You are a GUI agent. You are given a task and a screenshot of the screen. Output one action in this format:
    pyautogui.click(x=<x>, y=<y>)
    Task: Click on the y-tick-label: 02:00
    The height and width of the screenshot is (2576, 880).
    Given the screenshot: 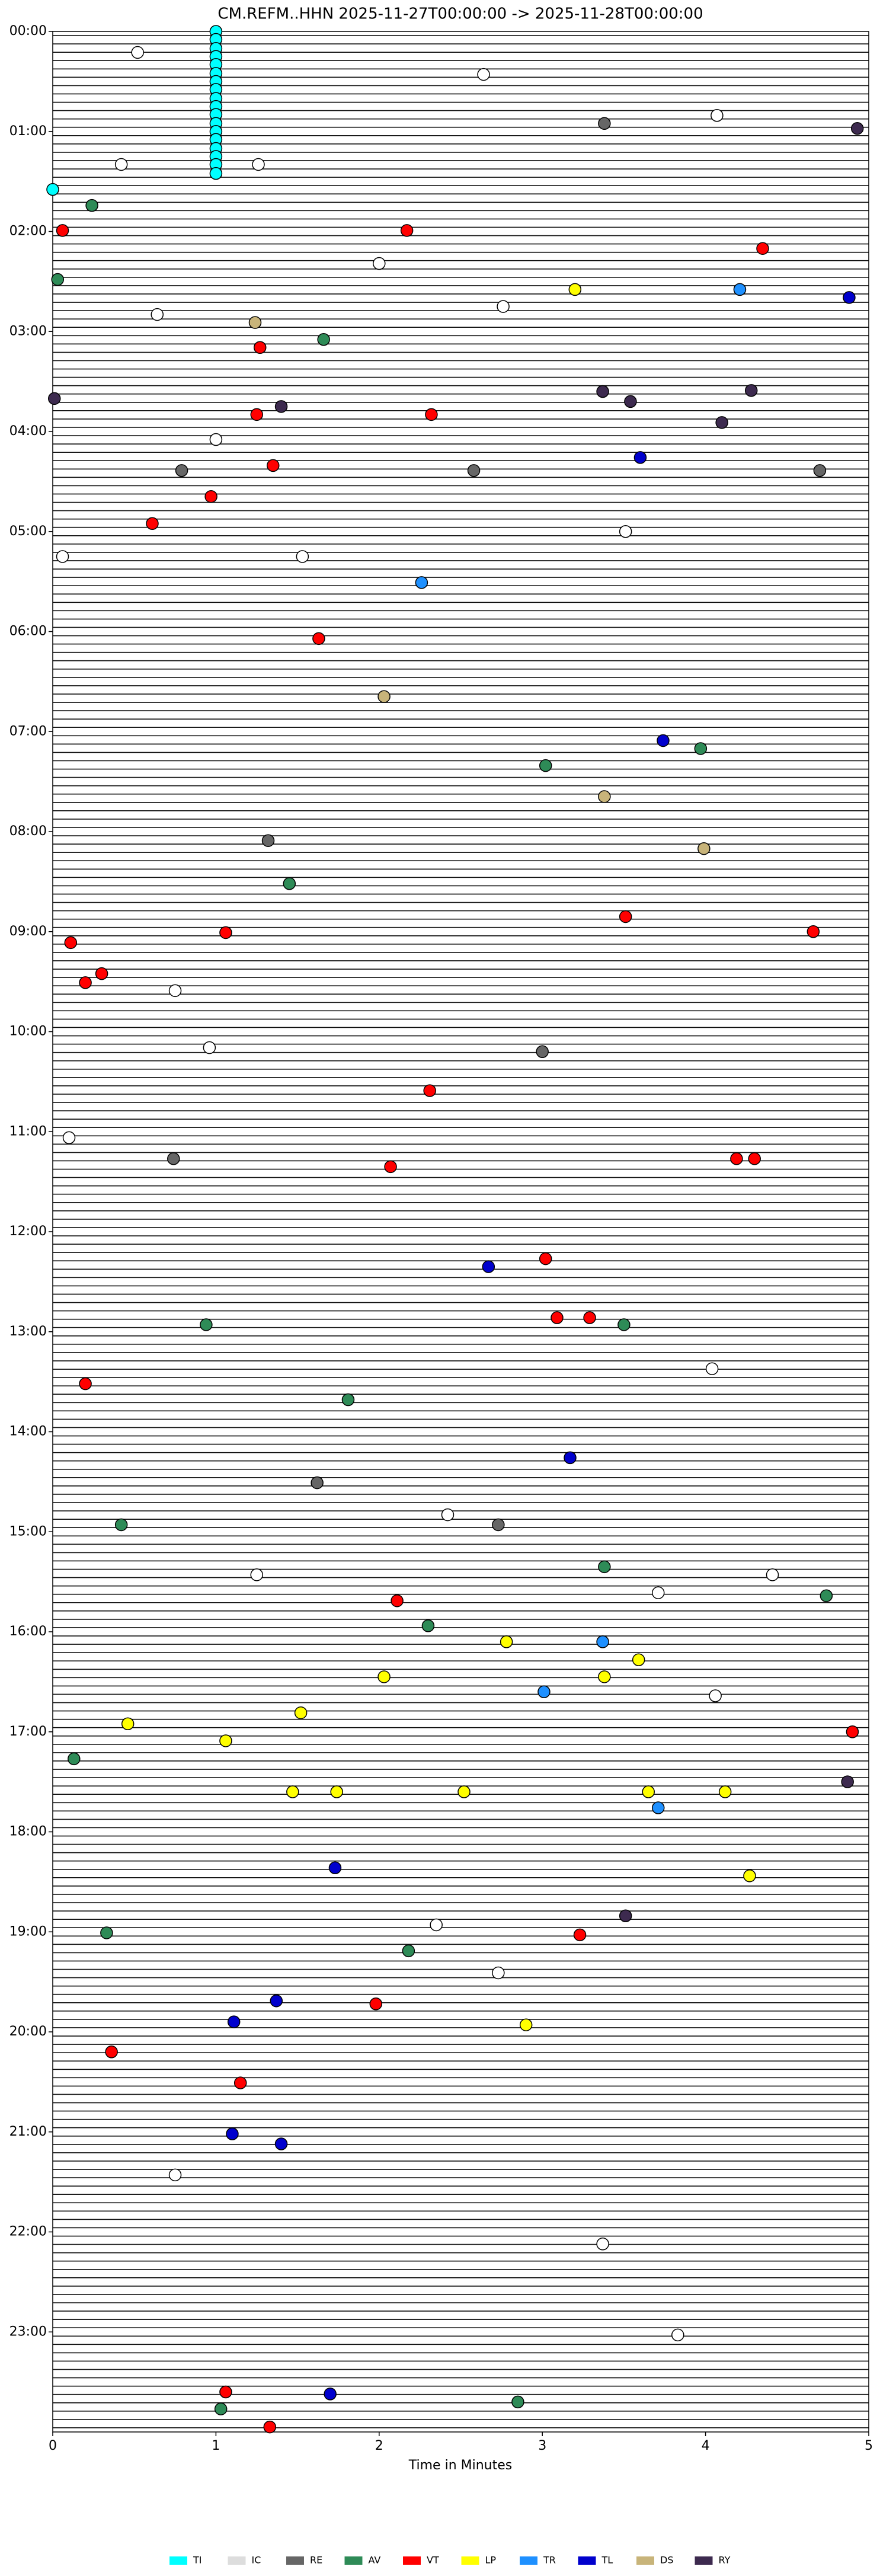 What is the action you would take?
    pyautogui.click(x=28, y=232)
    